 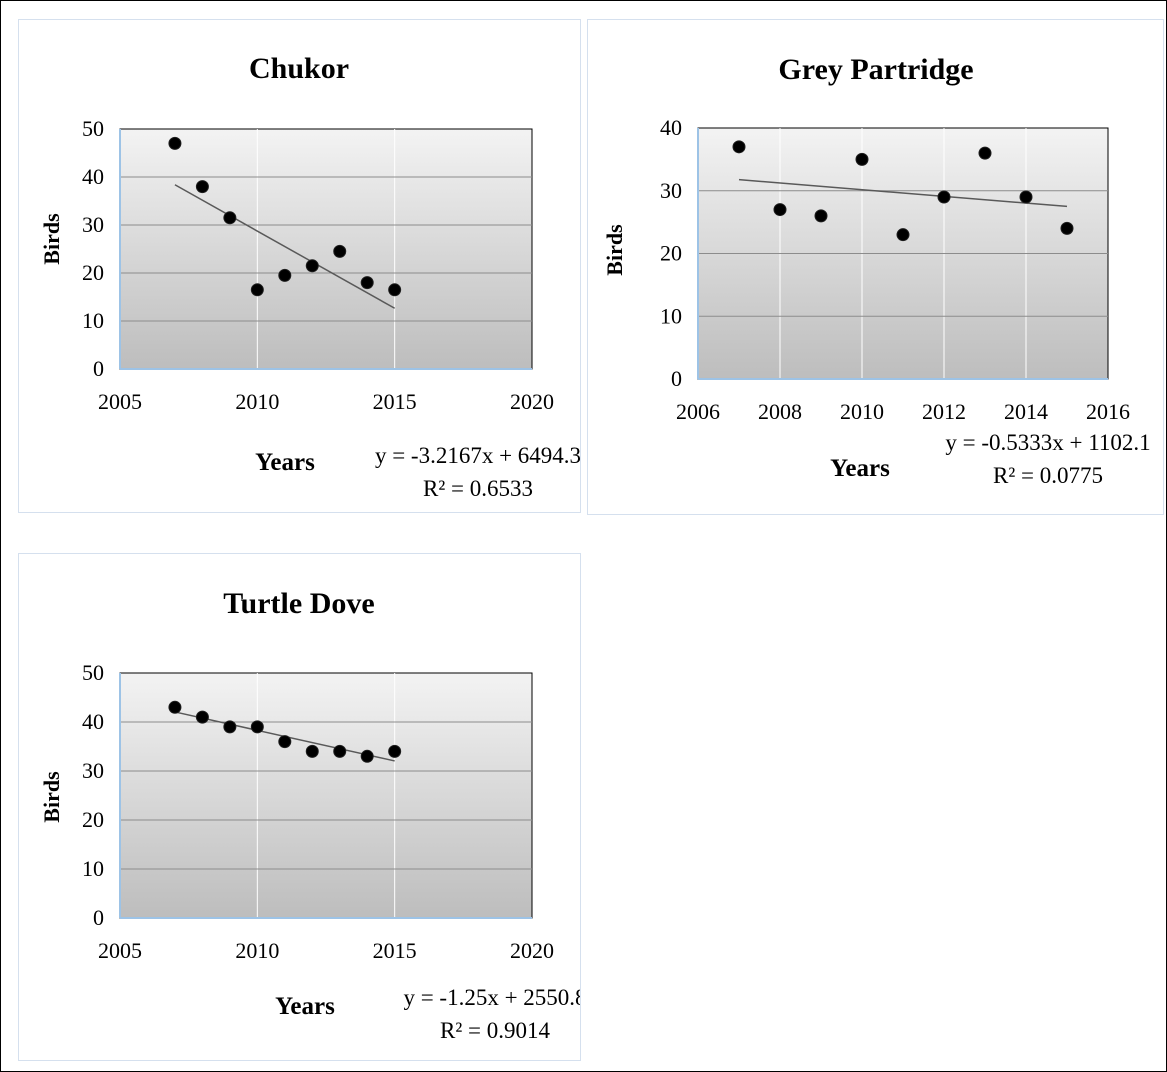 What do you see at coordinates (299, 68) in the screenshot?
I see `chart-title: Chukor` at bounding box center [299, 68].